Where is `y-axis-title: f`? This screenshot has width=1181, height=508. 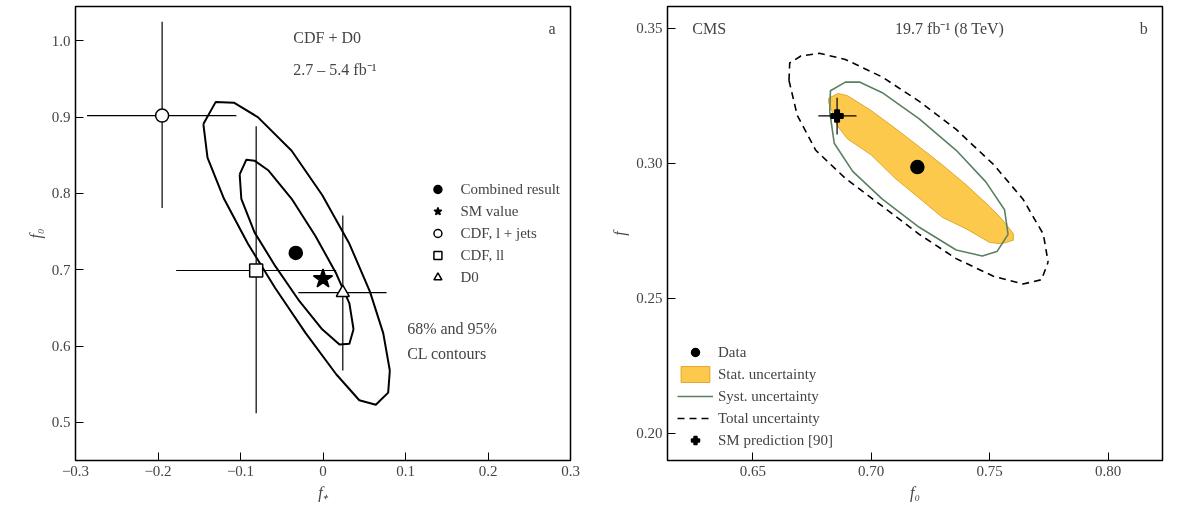
y-axis-title: f is located at coordinates (620, 232).